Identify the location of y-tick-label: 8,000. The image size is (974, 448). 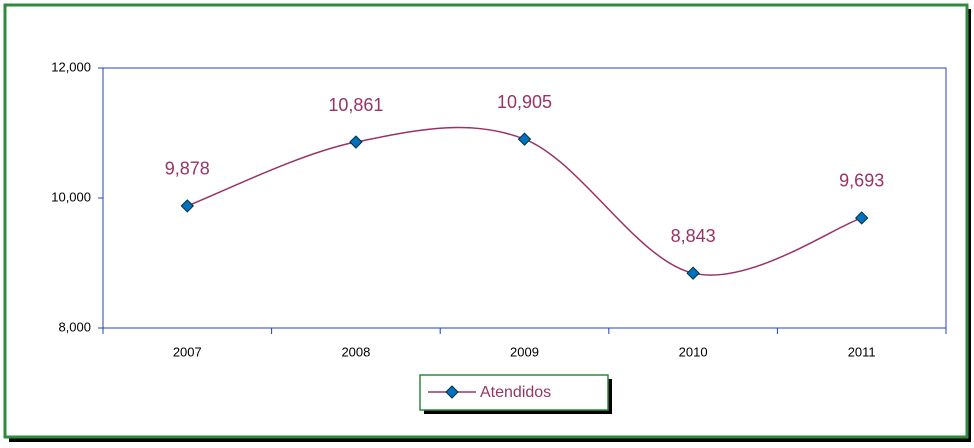
(74, 326).